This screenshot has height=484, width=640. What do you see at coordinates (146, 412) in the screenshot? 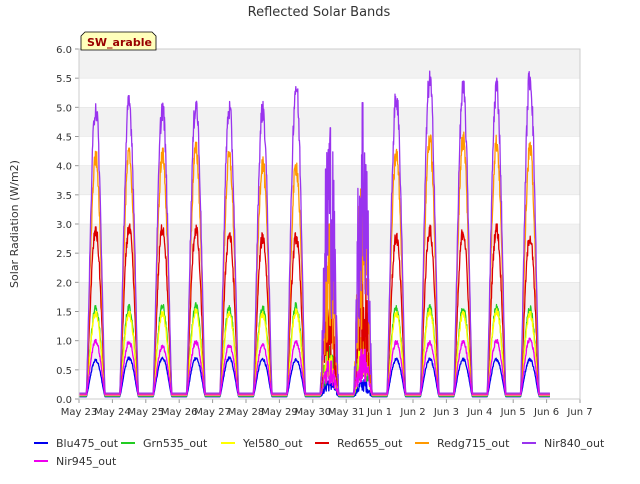
I see `x-tick-label: May 25` at bounding box center [146, 412].